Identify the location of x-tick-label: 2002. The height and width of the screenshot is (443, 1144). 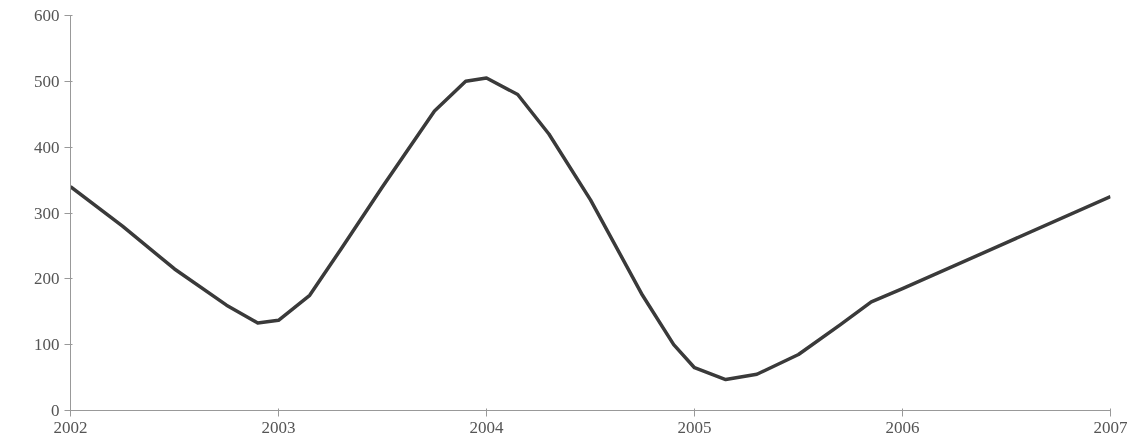
(70, 427).